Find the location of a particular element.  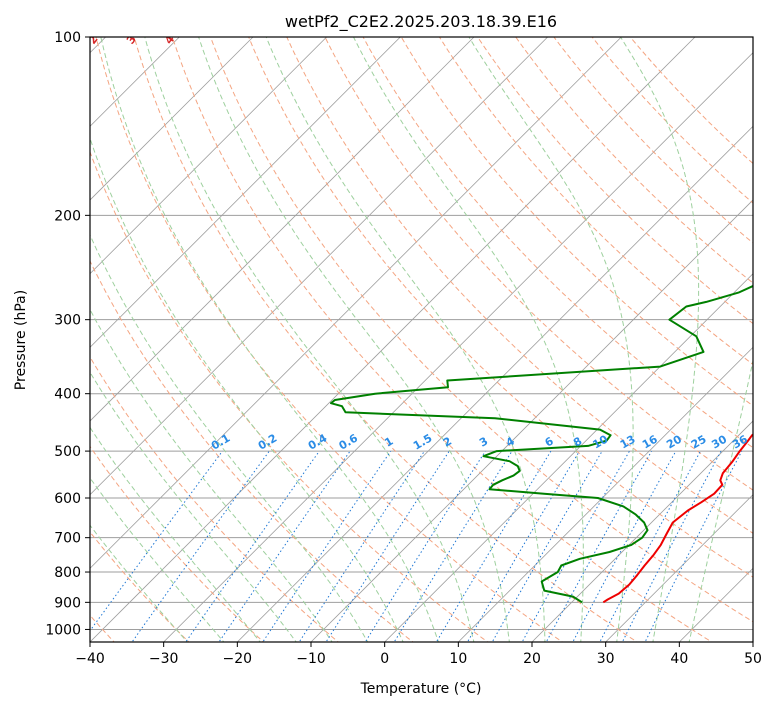

y-tick-label: 600 is located at coordinates (67, 499).